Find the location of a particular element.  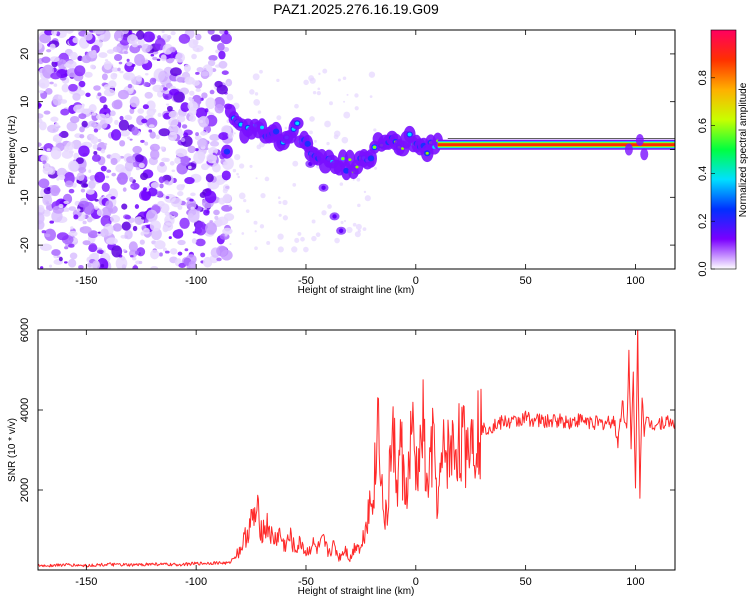

spectrogram-x-tick-label: -50 is located at coordinates (306, 281).